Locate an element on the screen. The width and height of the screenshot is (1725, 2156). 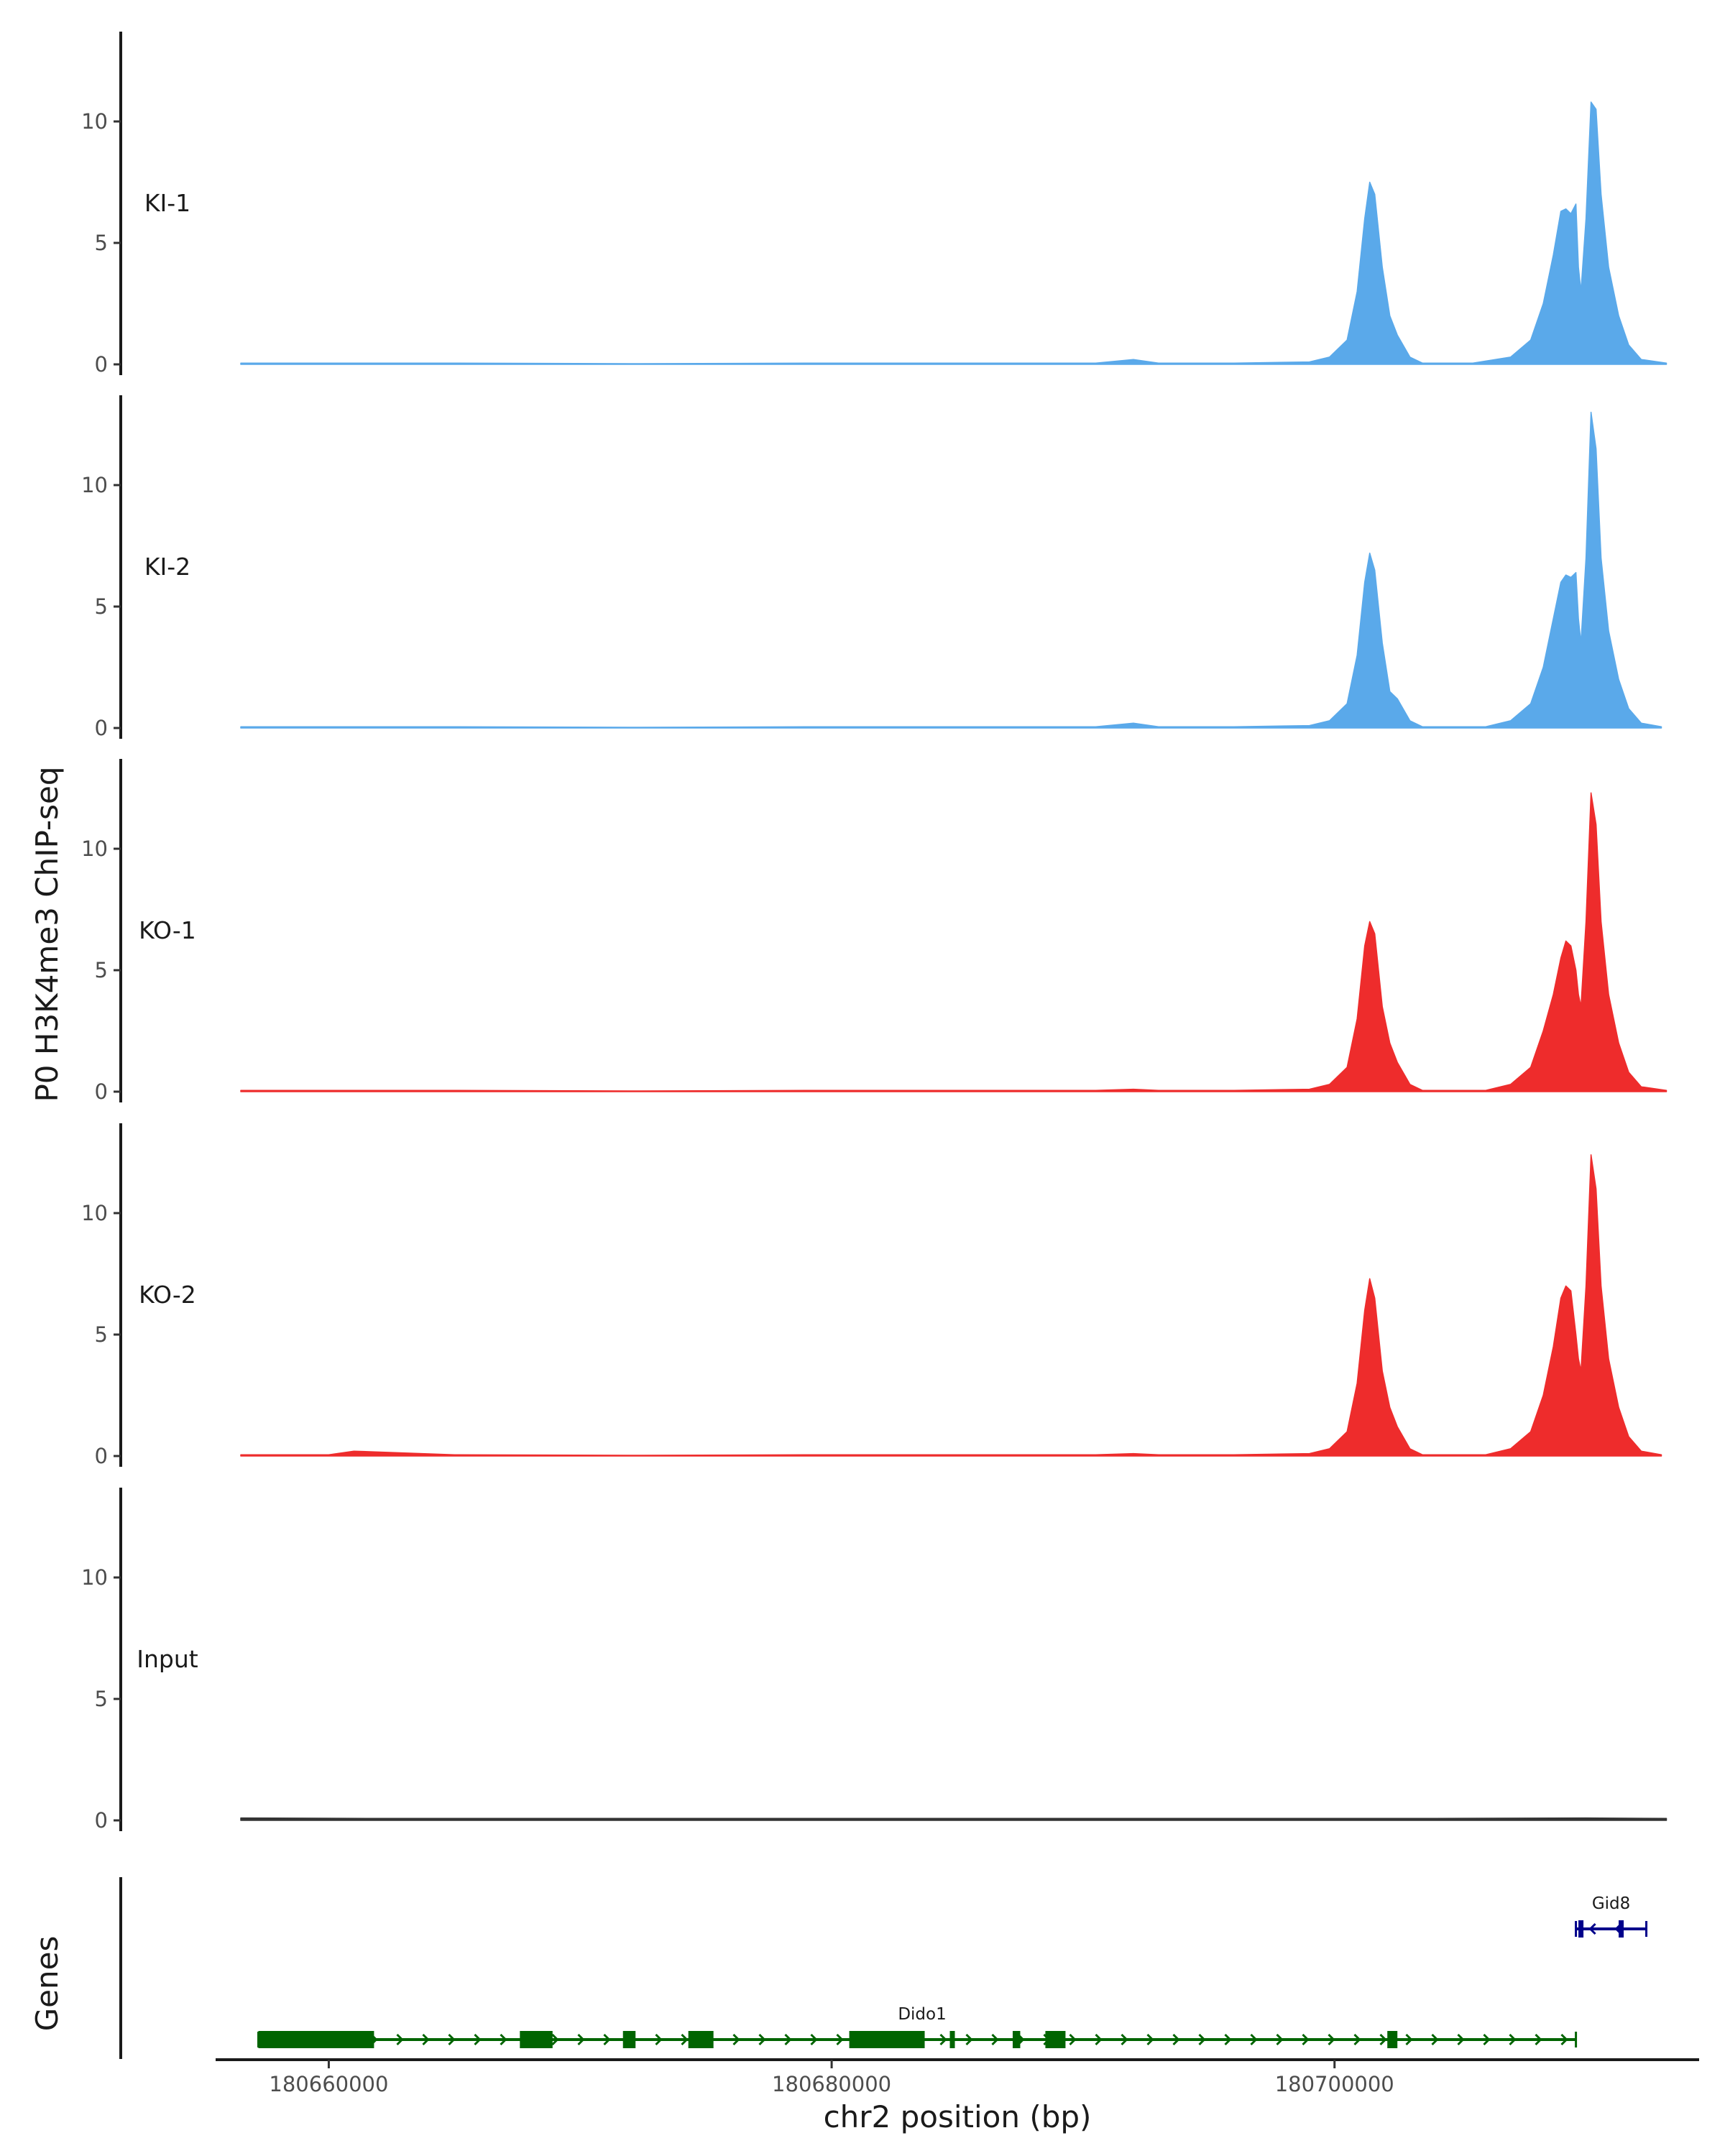
track-ko-1: 0 5 10 KO-1 is located at coordinates (874, 931).